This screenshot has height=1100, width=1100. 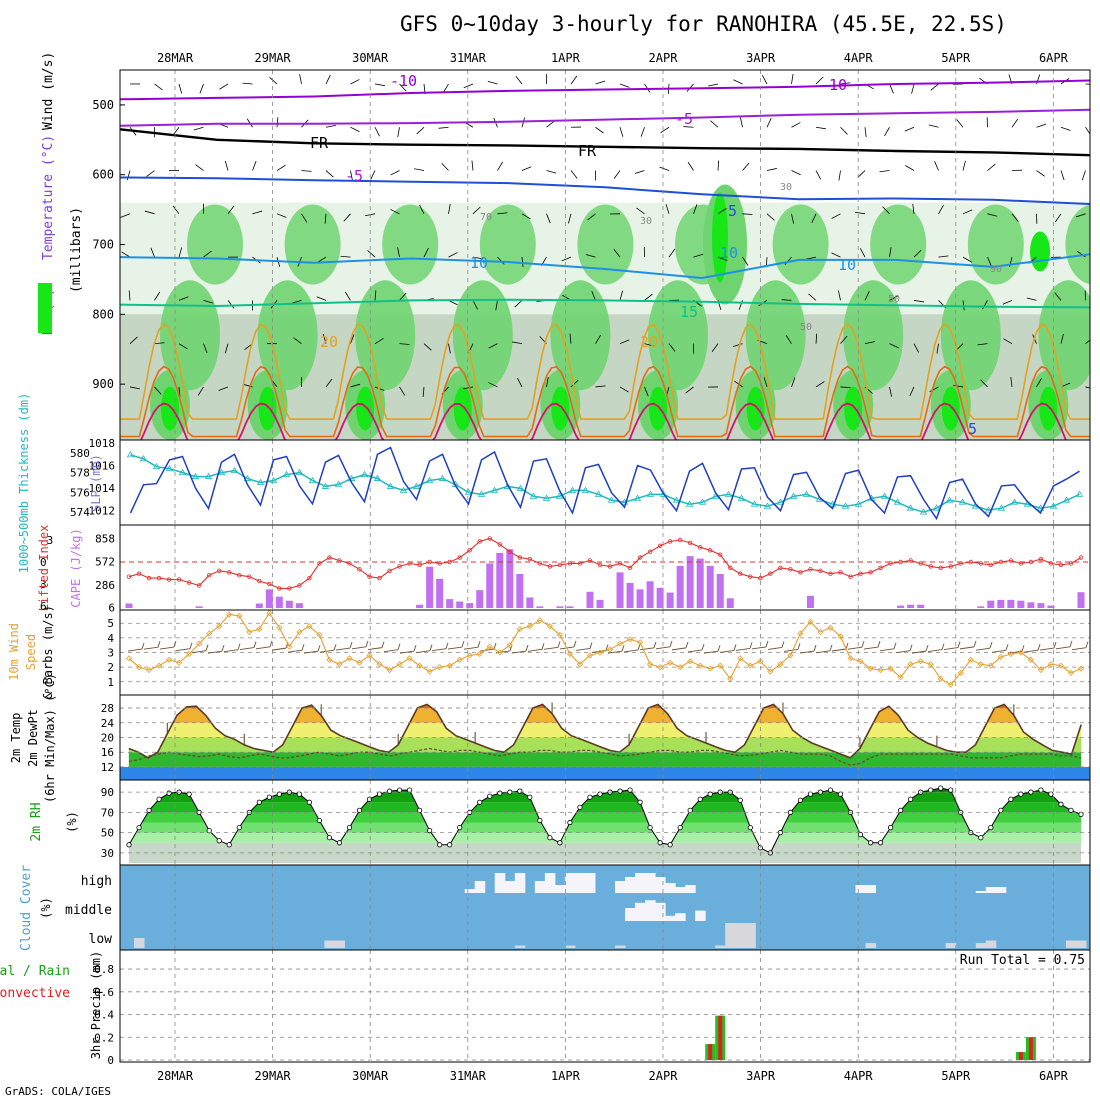 What do you see at coordinates (786, 187) in the screenshot?
I see `contour-label: 30` at bounding box center [786, 187].